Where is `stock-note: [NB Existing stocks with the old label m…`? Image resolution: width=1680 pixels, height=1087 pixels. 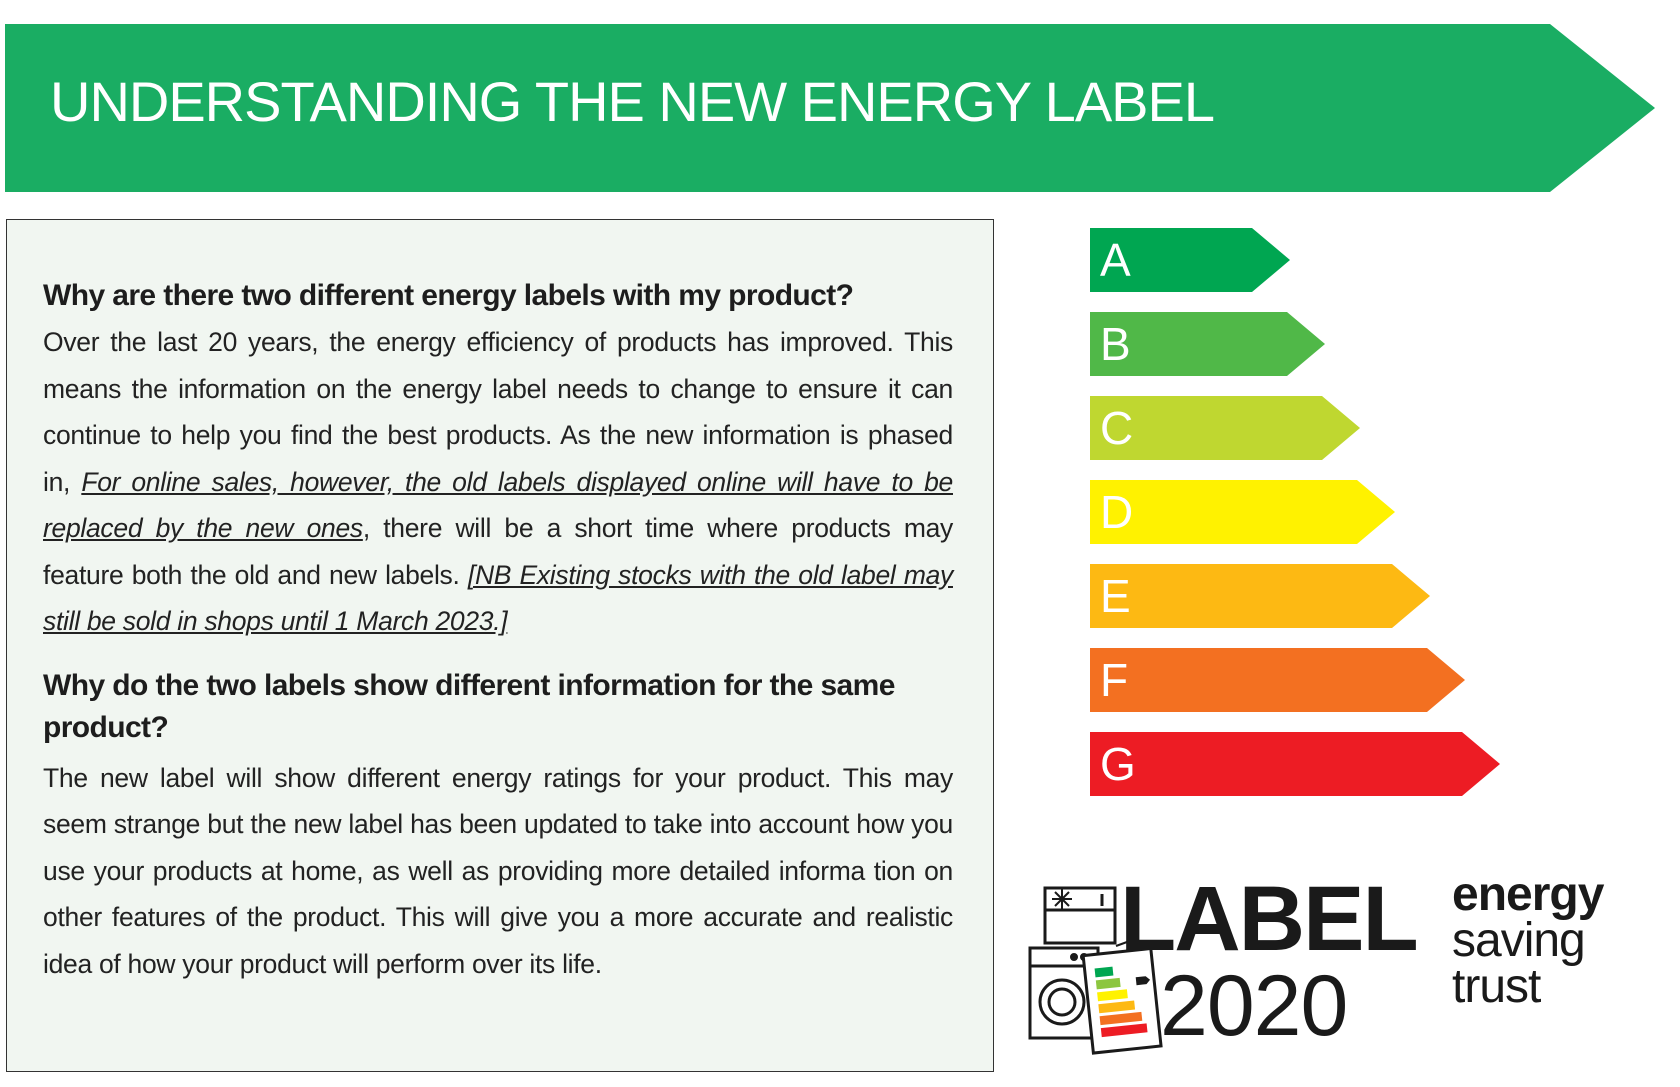 stock-note: [NB Existing stocks with the old label m… is located at coordinates (498, 598).